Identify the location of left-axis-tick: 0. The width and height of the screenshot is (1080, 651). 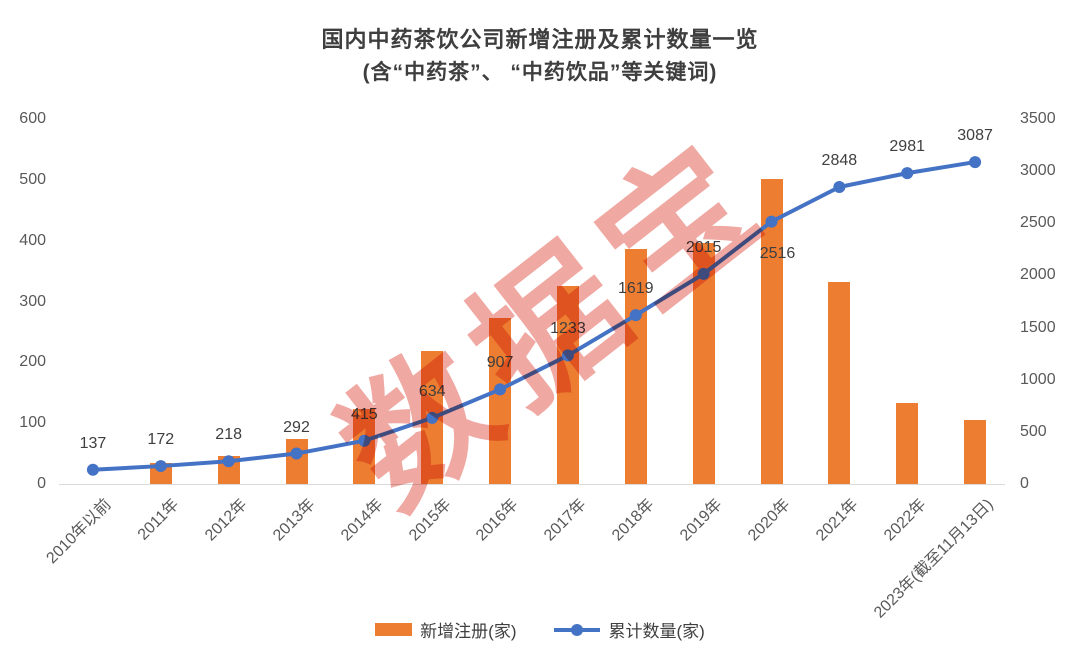
(41, 483).